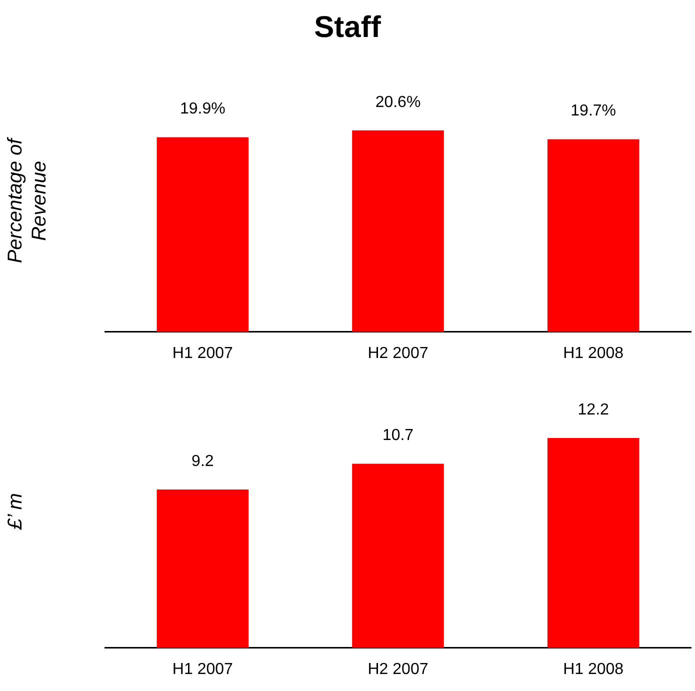 The width and height of the screenshot is (695, 691). I want to click on chart-title: Staff, so click(347, 28).